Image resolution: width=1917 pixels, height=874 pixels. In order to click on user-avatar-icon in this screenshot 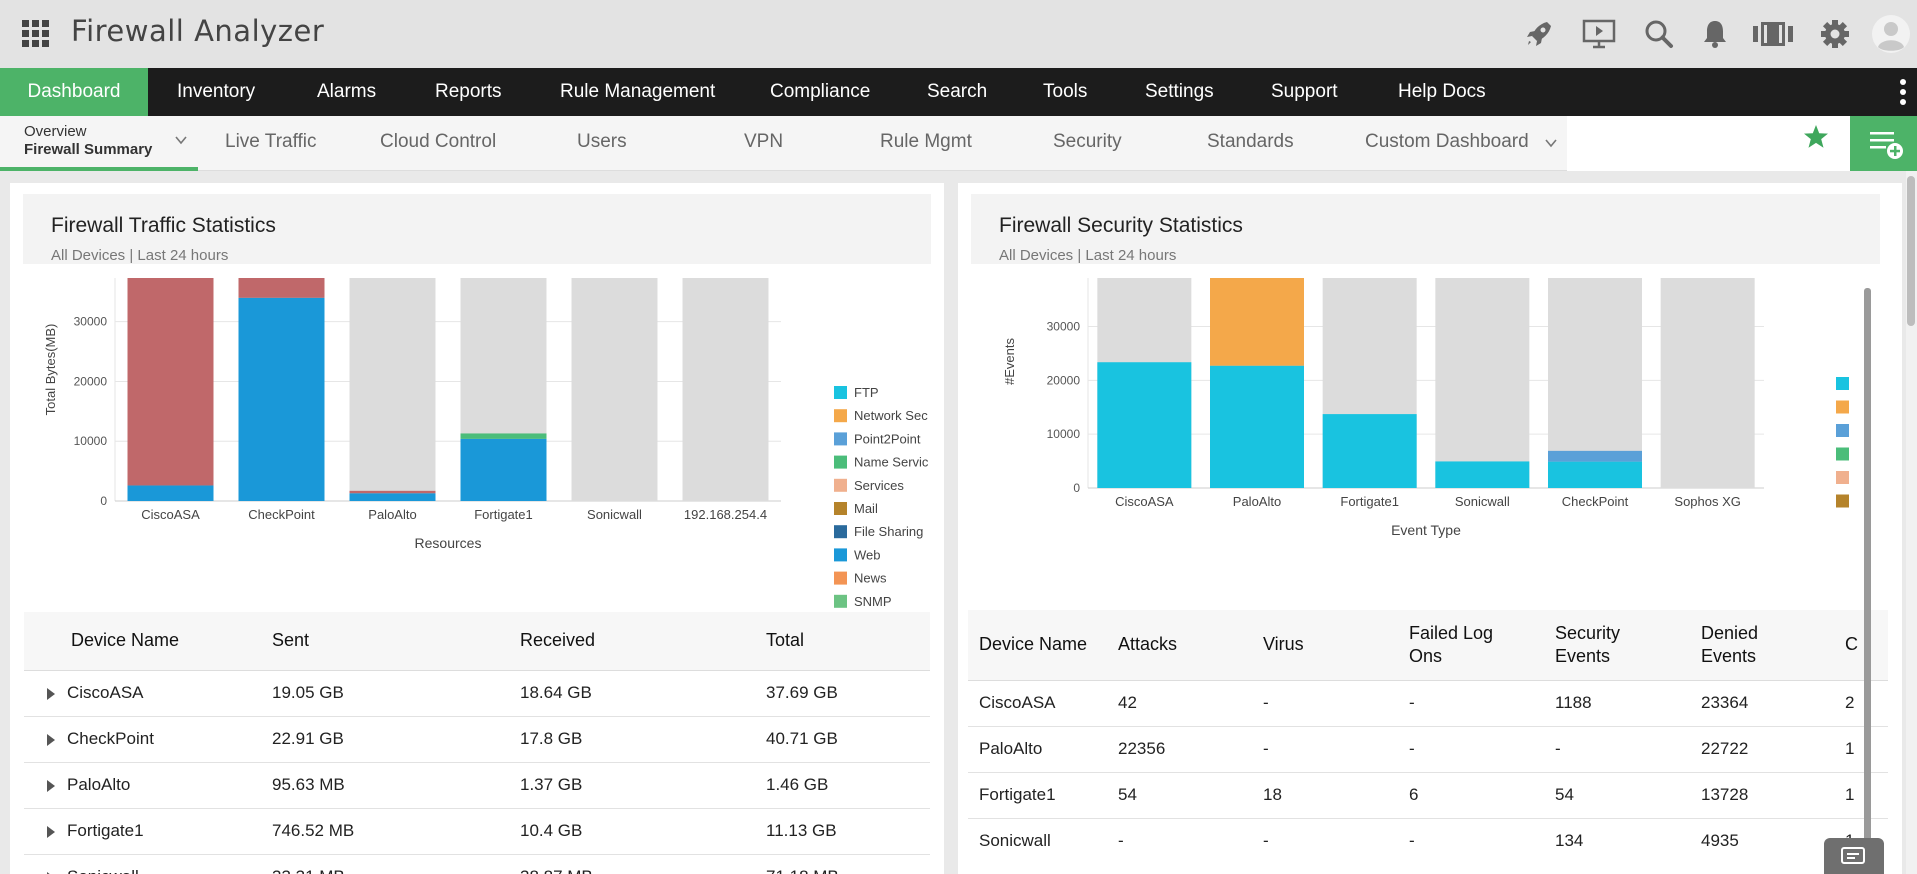, I will do `click(1891, 34)`.